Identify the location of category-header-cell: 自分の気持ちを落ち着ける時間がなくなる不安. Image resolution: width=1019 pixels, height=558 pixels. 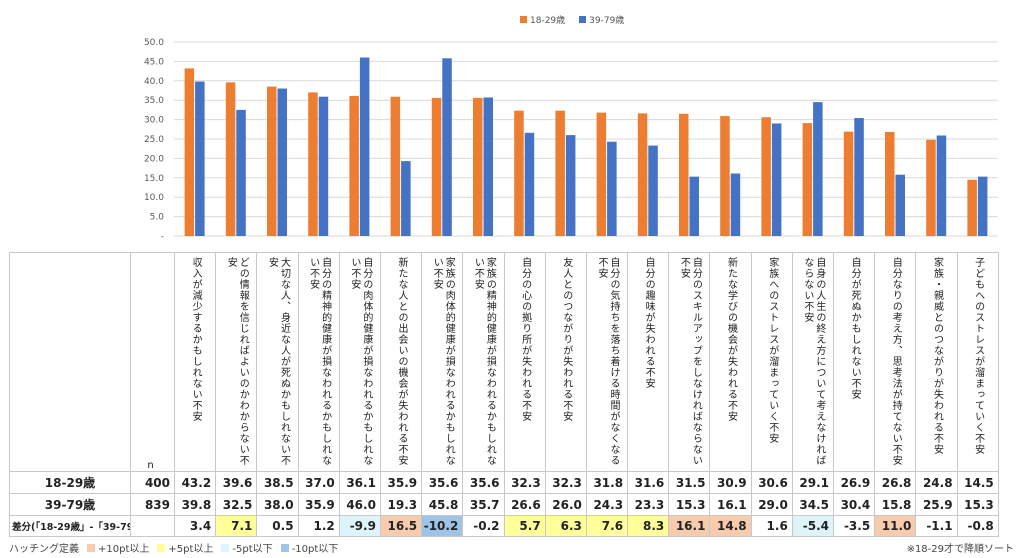
(607, 362).